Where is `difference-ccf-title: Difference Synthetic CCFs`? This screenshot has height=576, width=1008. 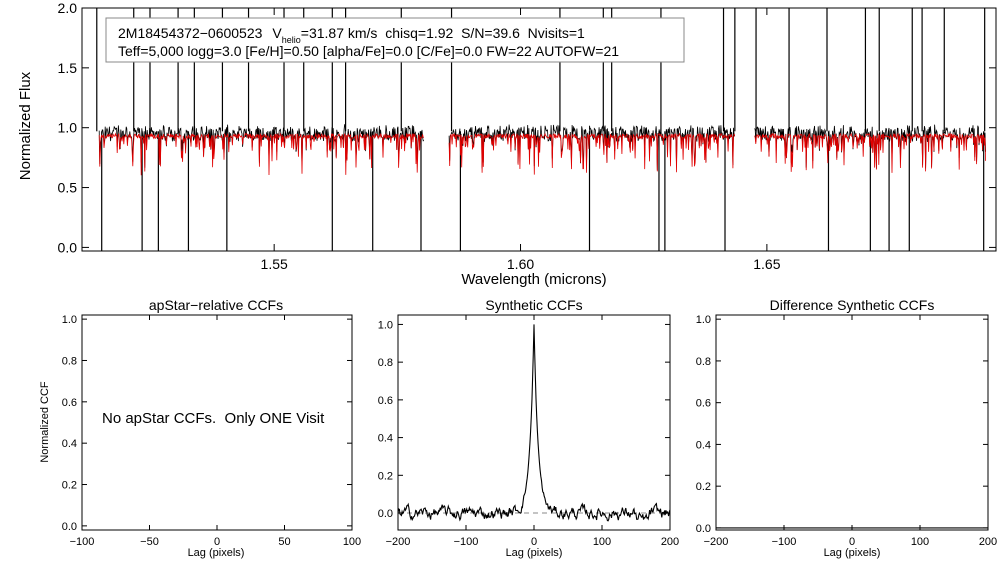 difference-ccf-title: Difference Synthetic CCFs is located at coordinates (852, 305).